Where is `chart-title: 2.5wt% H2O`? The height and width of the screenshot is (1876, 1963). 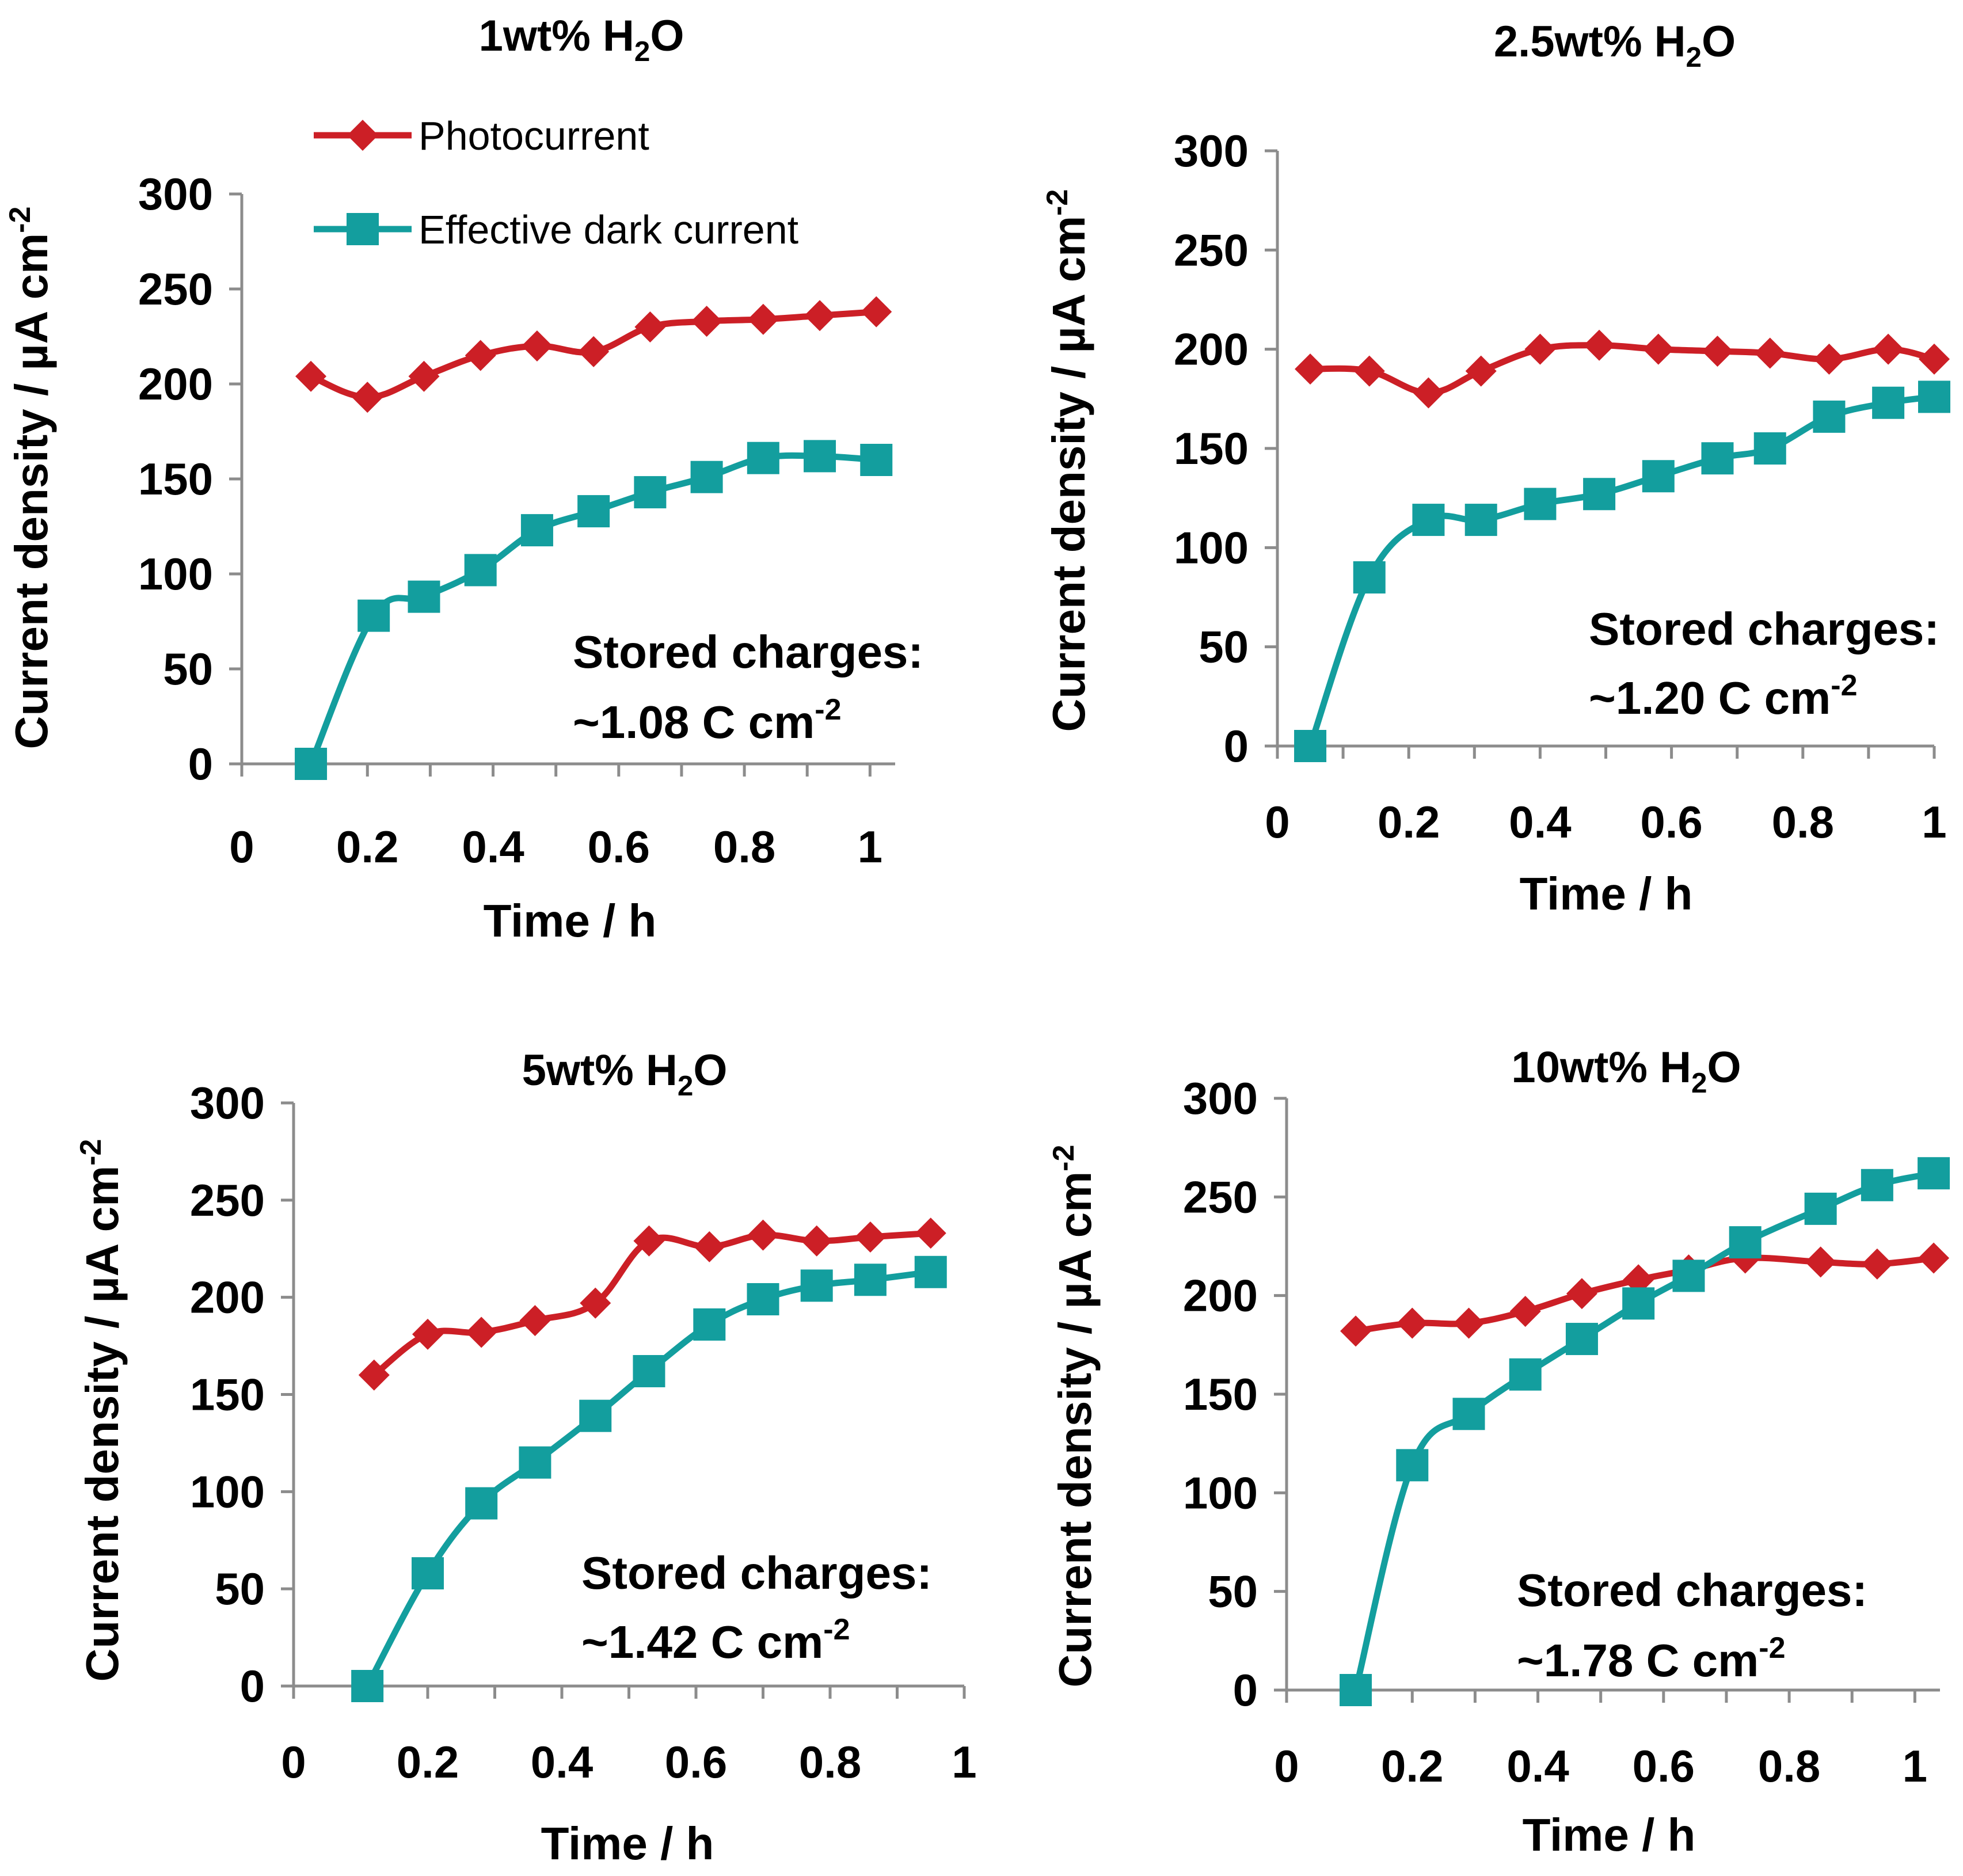 chart-title: 2.5wt% H2O is located at coordinates (1615, 45).